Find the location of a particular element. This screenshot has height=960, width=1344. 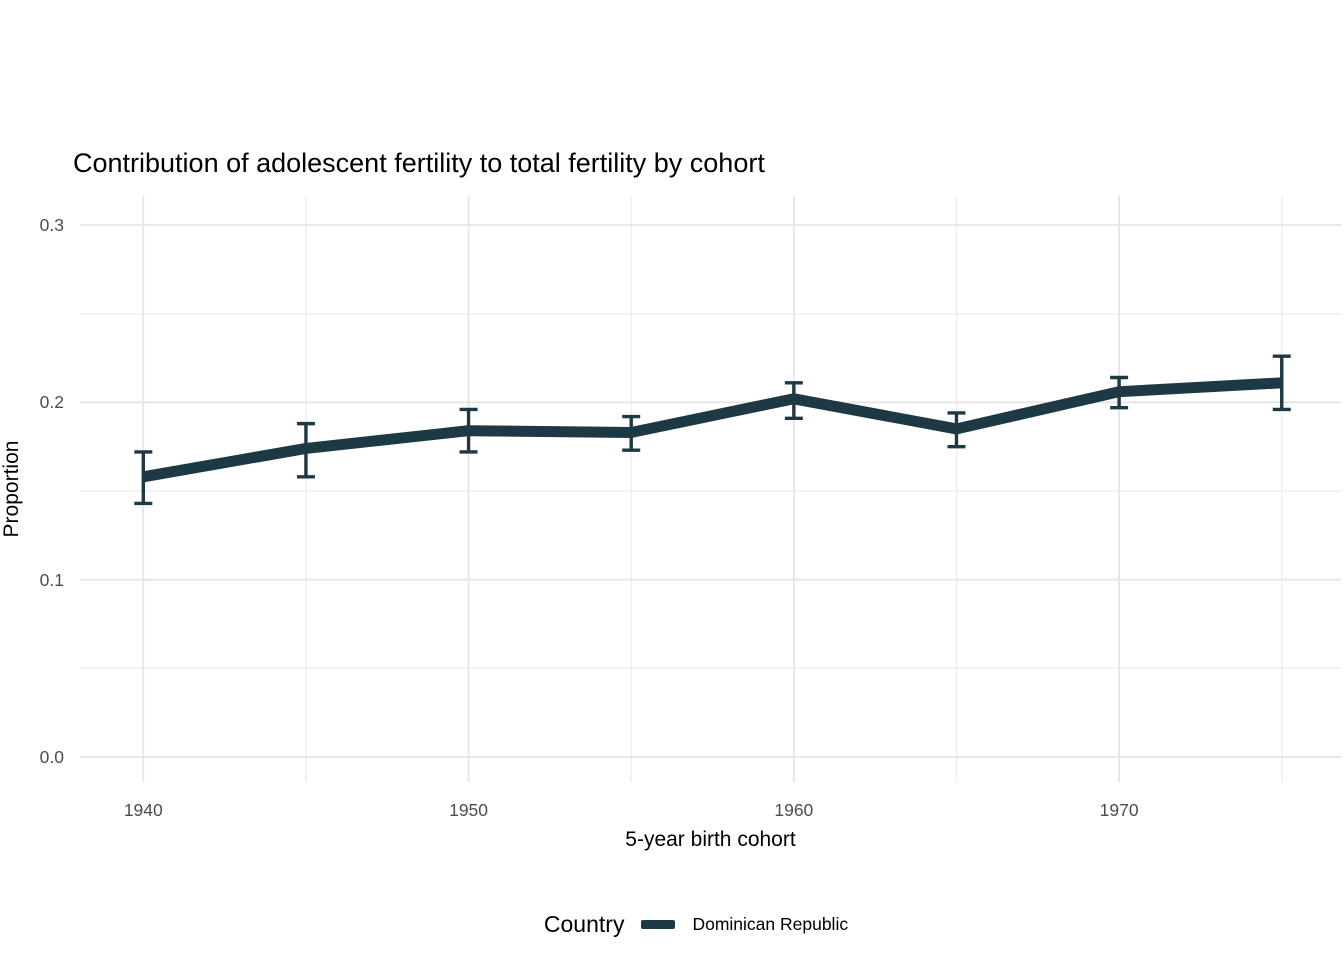

x-tick-label: 1970 is located at coordinates (1119, 810).